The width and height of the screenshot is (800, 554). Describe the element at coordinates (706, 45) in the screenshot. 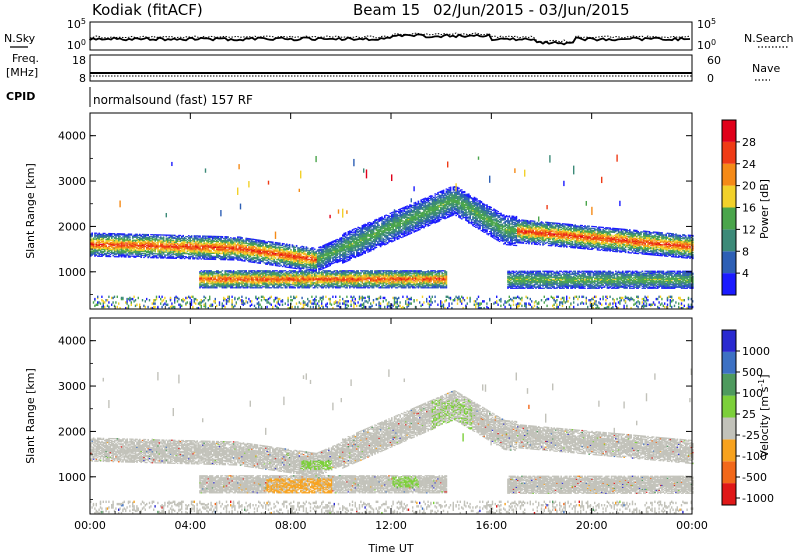

I see `noise-right-tick-low: 100` at that location.